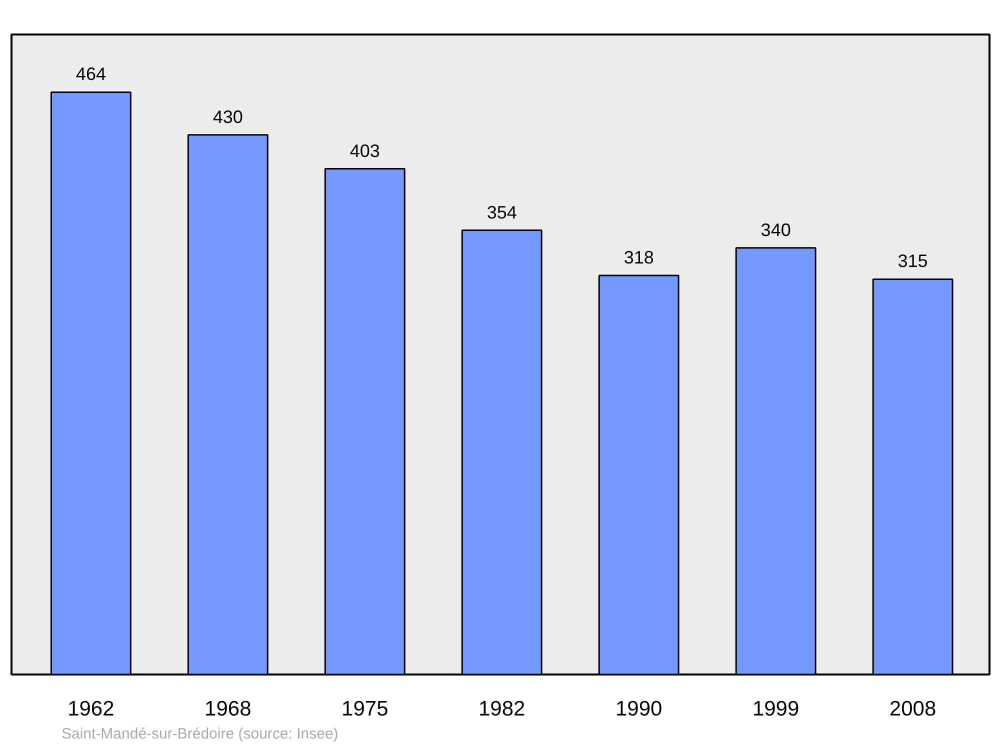 Image resolution: width=1000 pixels, height=747 pixels. Describe the element at coordinates (501, 212) in the screenshot. I see `data-label: 354` at that location.